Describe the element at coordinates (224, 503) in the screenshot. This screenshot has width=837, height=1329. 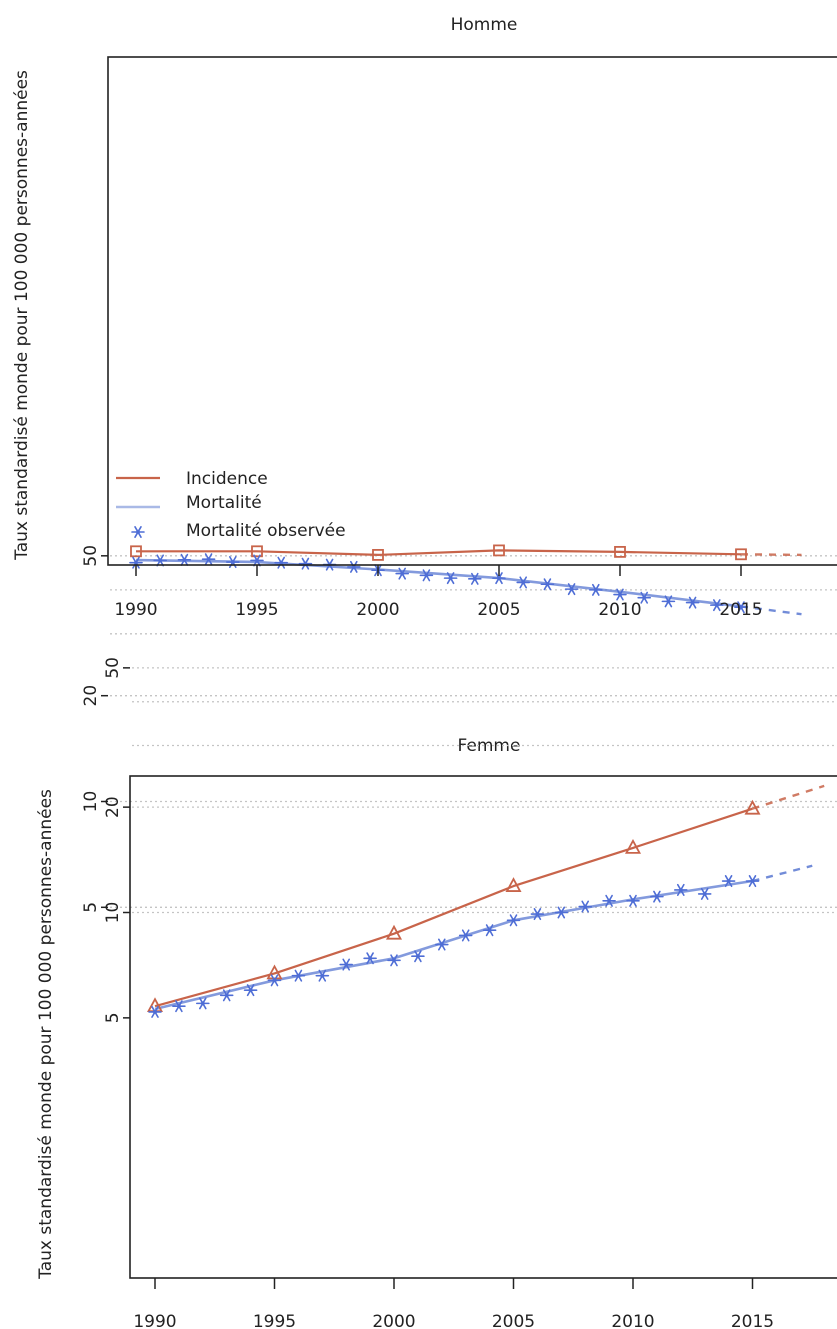
I see `legend-label-mortalite: Mortalité` at that location.